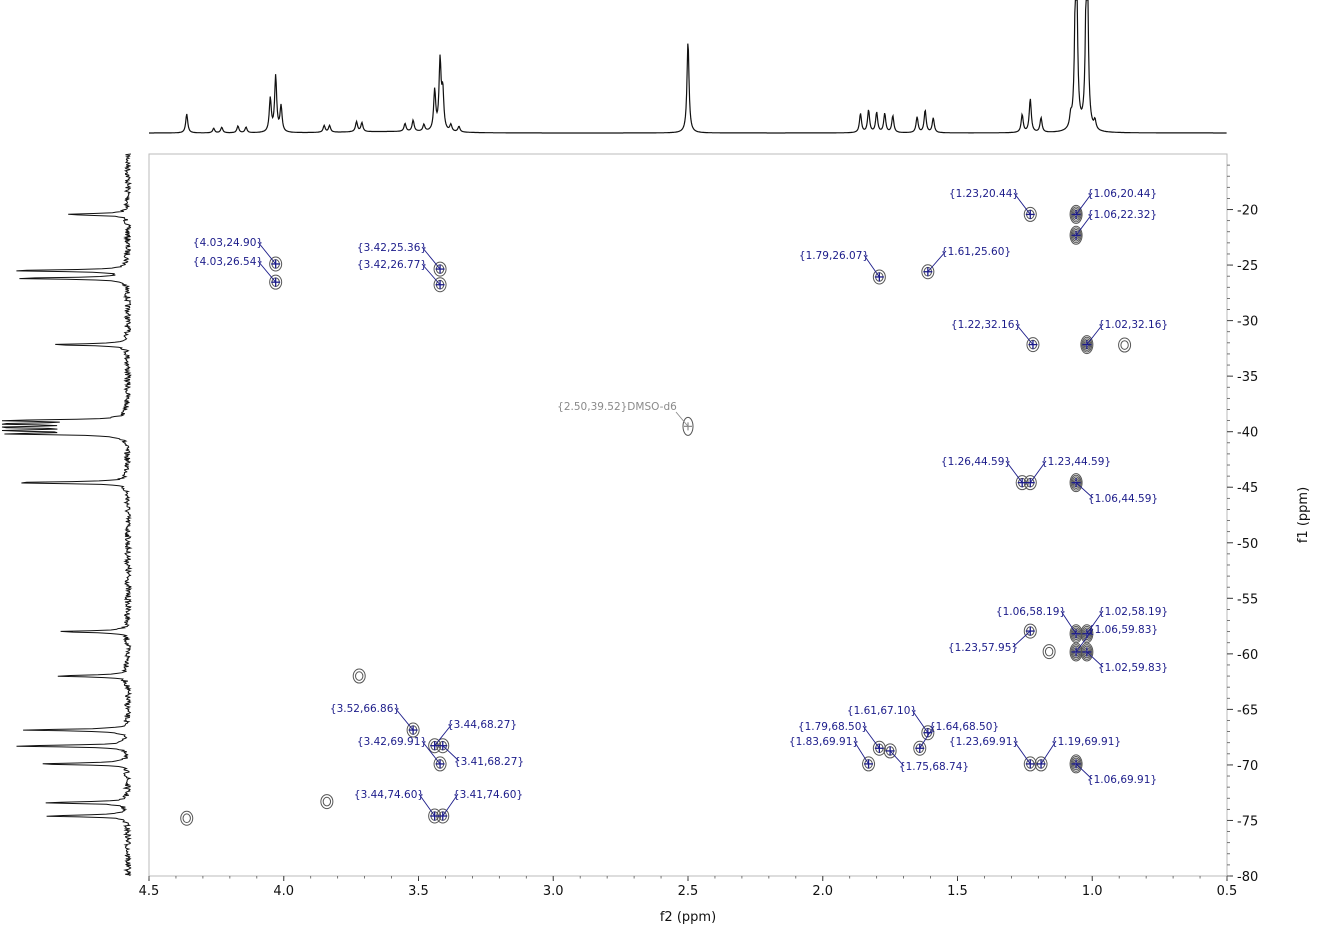 The width and height of the screenshot is (1317, 929). What do you see at coordinates (1227, 891) in the screenshot?
I see `x-tick-label: 0.5` at bounding box center [1227, 891].